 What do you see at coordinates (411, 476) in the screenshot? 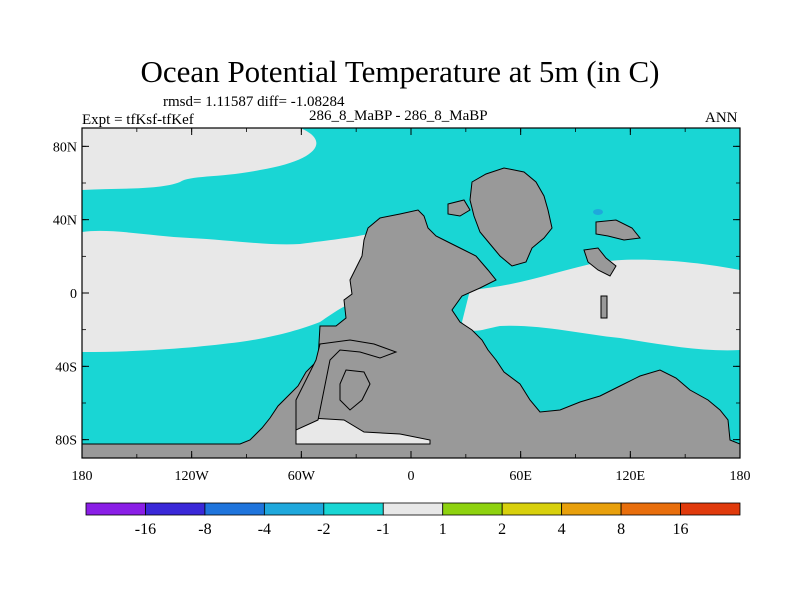
I see `x-tick-label: 0` at bounding box center [411, 476].